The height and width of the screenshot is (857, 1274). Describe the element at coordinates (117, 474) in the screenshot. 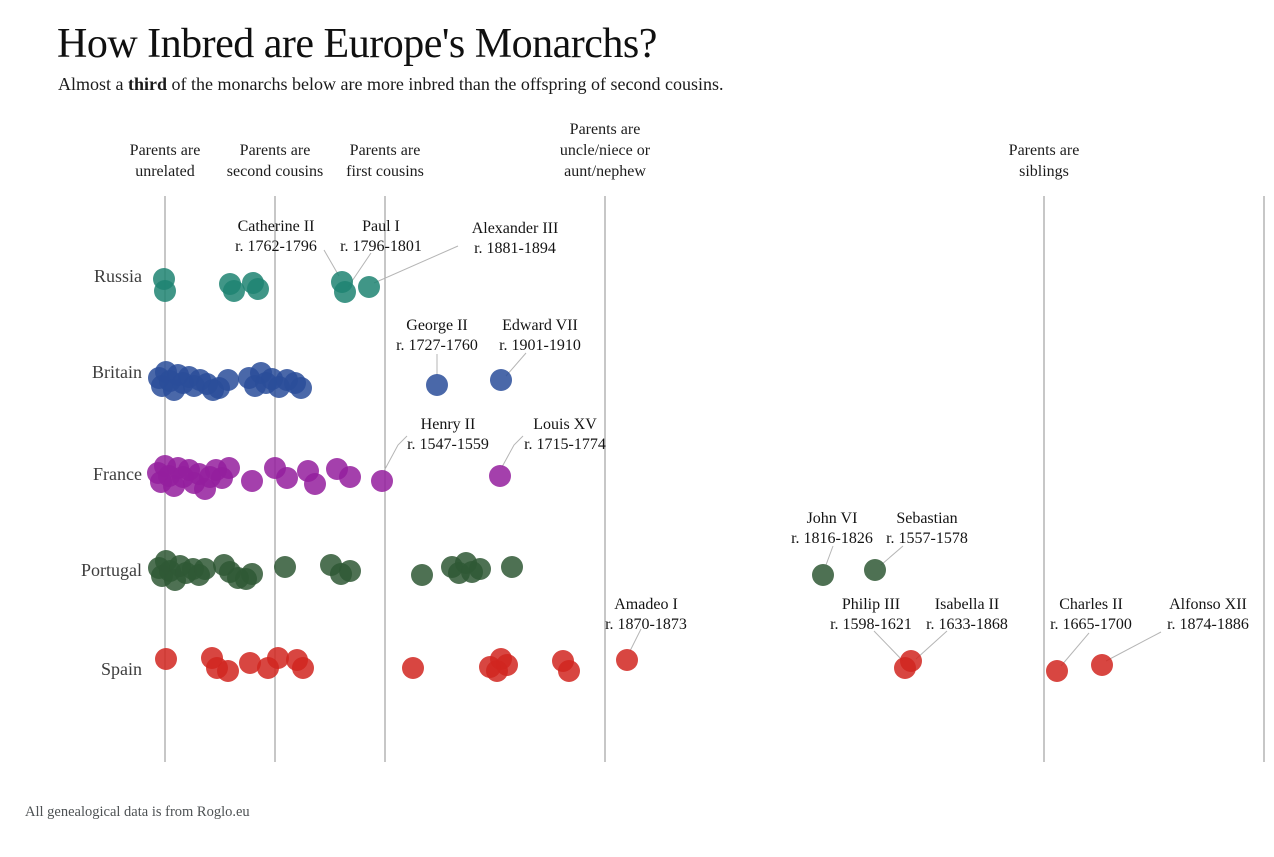

I see `row-label-france: France` at that location.